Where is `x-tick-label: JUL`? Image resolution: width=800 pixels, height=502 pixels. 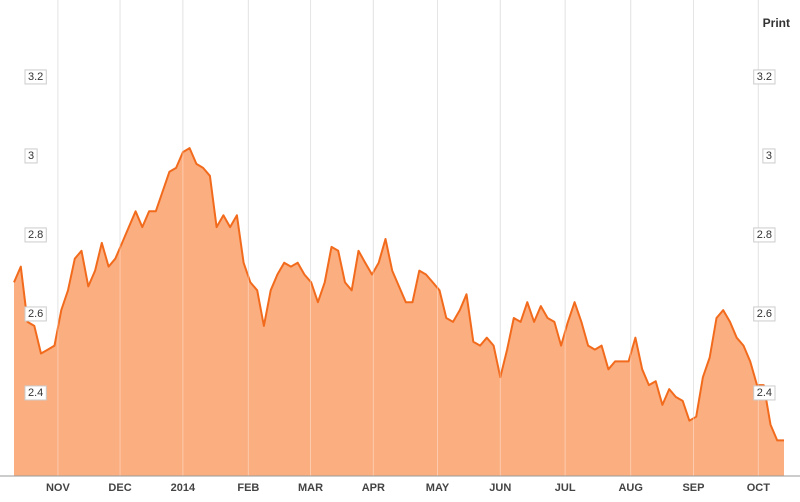
x-tick-label: JUL is located at coordinates (565, 488).